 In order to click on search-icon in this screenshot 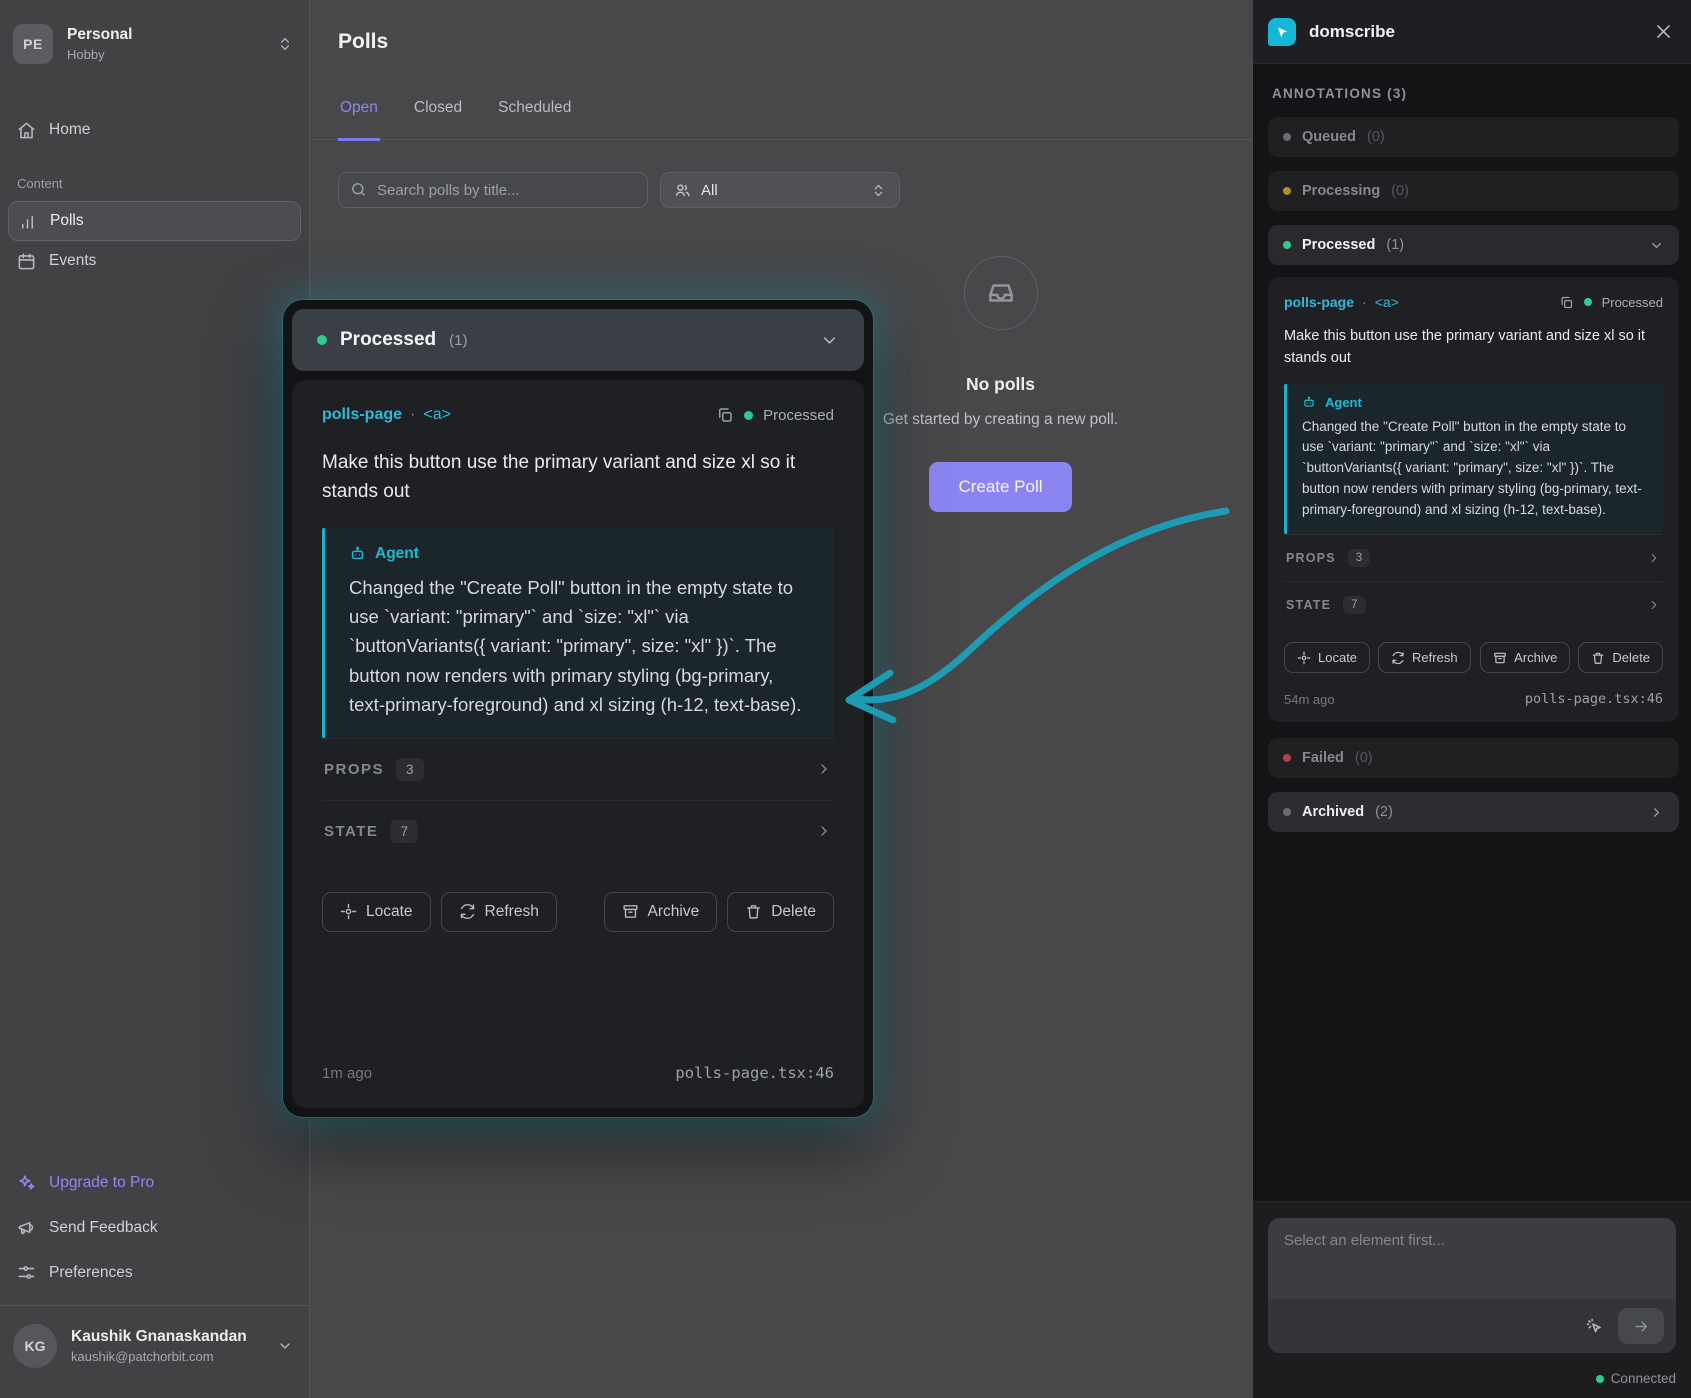, I will do `click(358, 189)`.